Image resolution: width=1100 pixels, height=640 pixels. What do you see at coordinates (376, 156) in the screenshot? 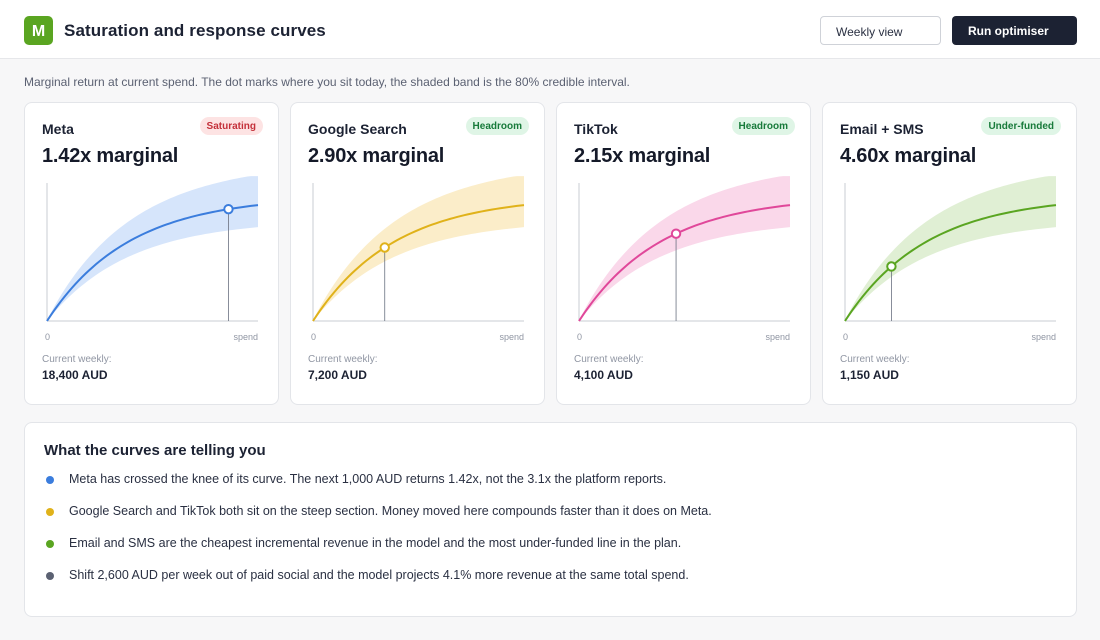
I see `marginal-return: 2.90x marginal` at bounding box center [376, 156].